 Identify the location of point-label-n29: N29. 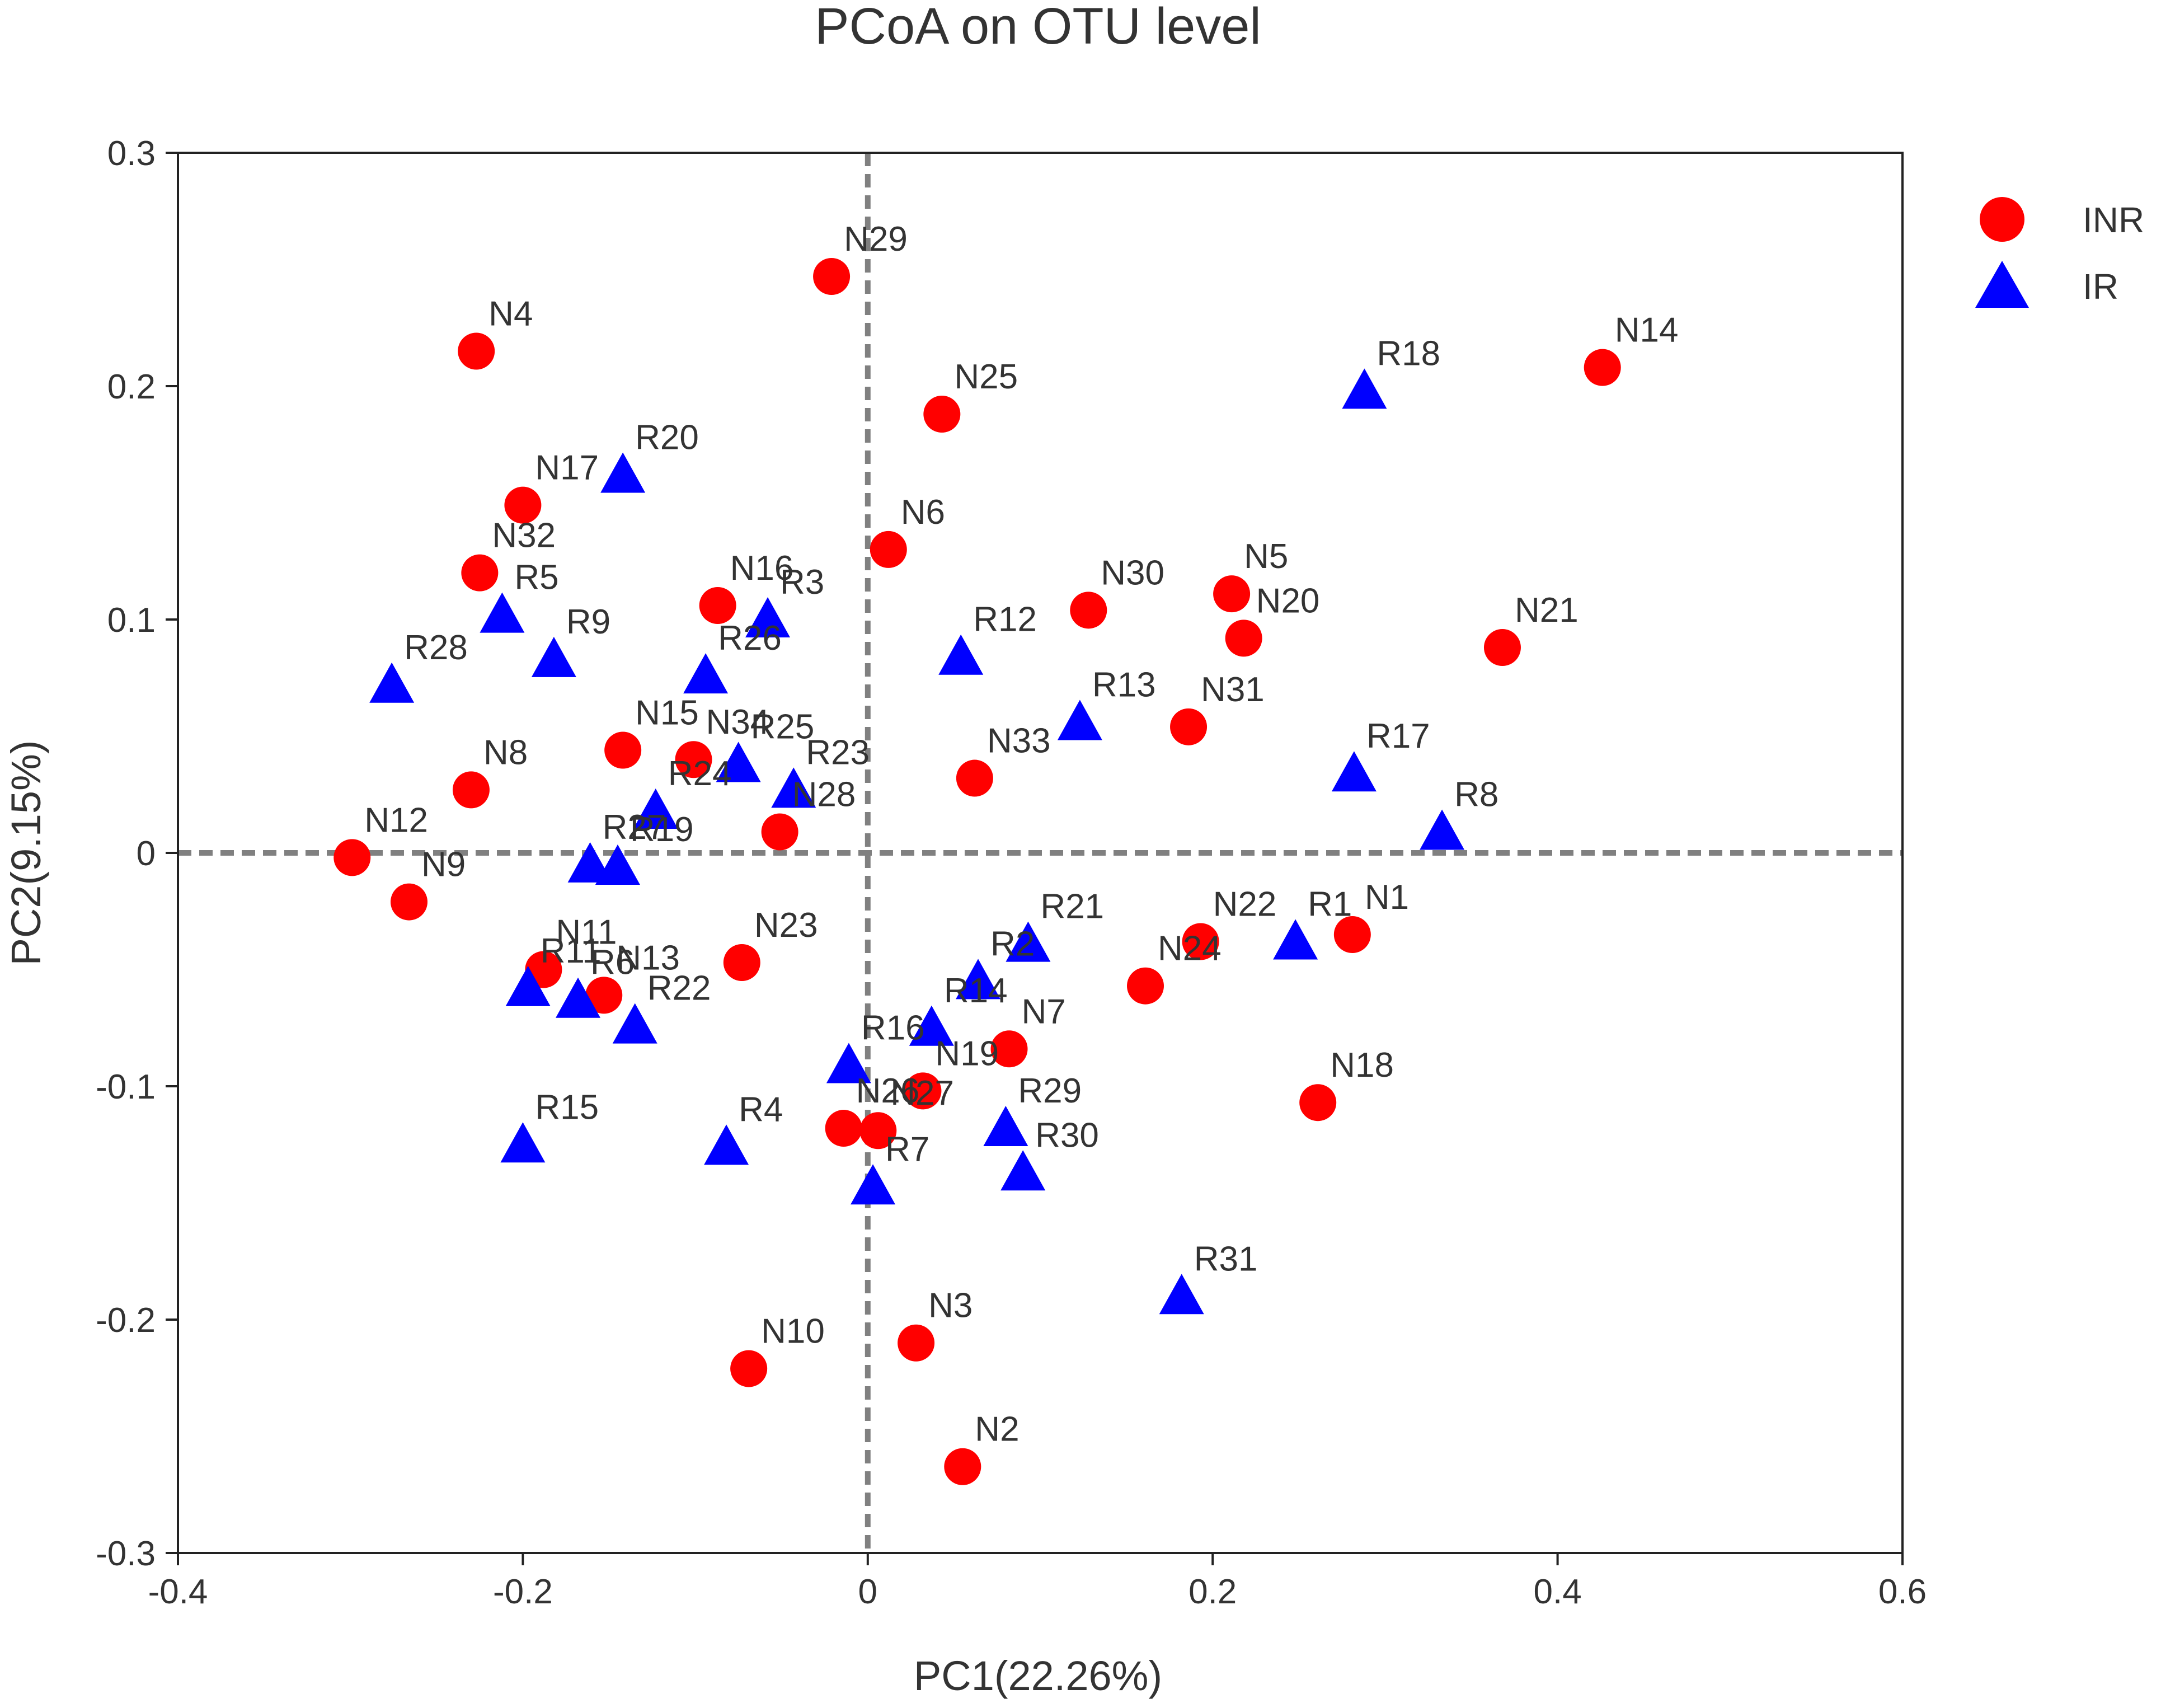
(876, 239).